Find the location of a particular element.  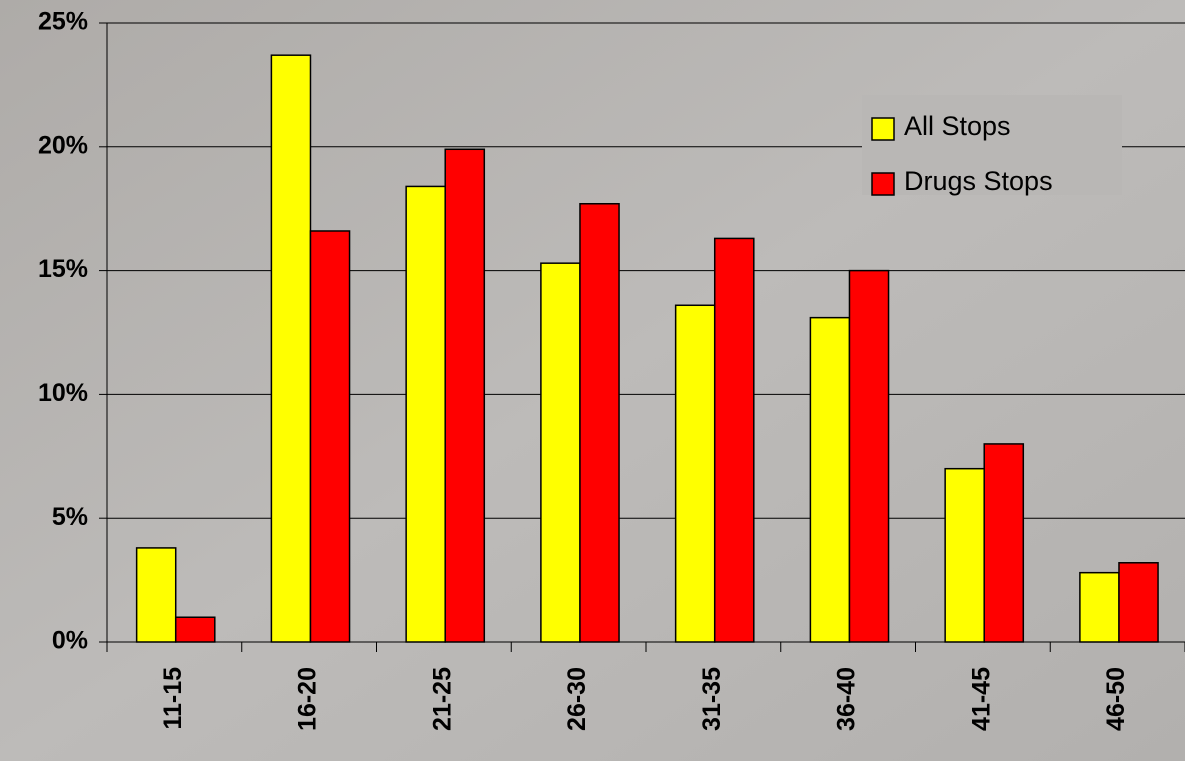

y-tick-label: 20% is located at coordinates (63, 145).